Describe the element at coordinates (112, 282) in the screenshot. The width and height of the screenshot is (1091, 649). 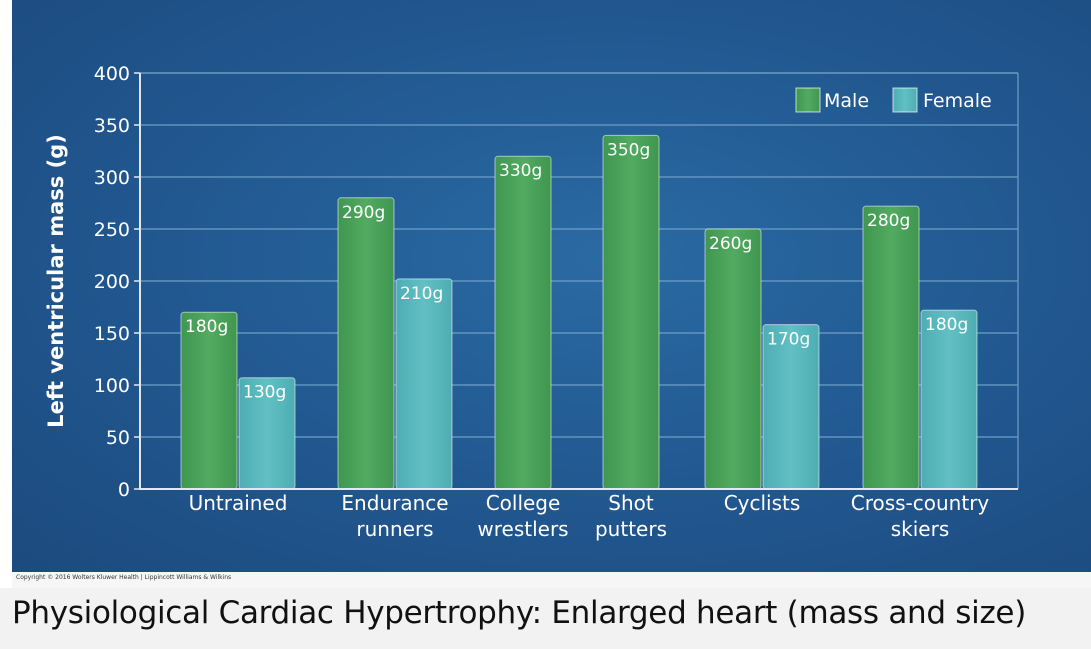
I see `y-tick-label: 200` at that location.